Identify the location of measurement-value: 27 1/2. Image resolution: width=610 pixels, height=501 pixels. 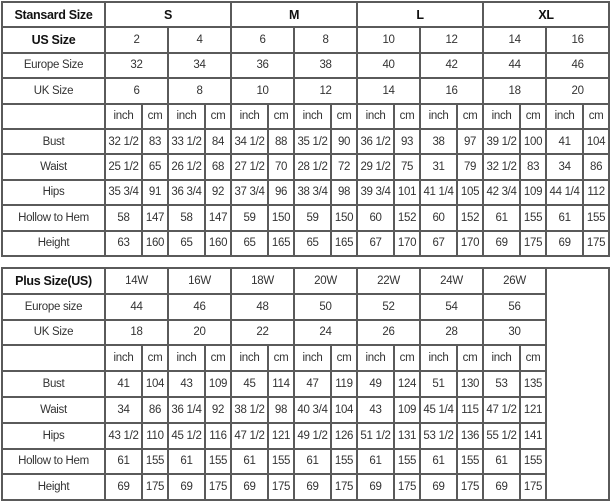
(250, 167).